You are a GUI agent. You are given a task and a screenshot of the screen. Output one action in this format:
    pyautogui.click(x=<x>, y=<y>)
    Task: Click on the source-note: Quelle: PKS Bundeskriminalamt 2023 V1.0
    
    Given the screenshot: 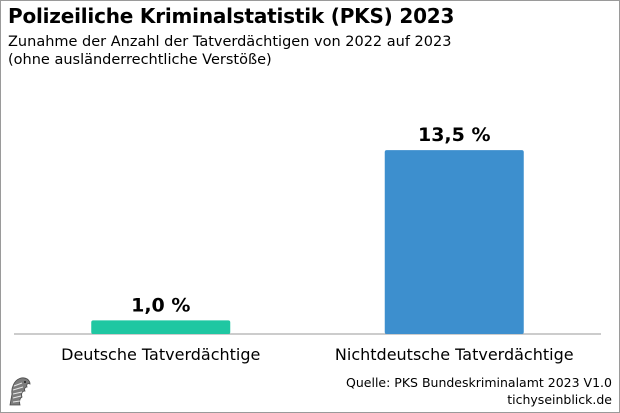 What is the action you would take?
    pyautogui.click(x=479, y=382)
    